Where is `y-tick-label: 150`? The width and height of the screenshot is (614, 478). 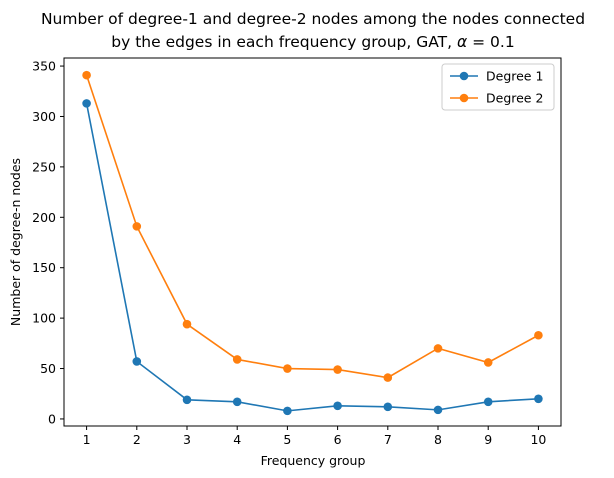
y-tick-label: 150 is located at coordinates (44, 267).